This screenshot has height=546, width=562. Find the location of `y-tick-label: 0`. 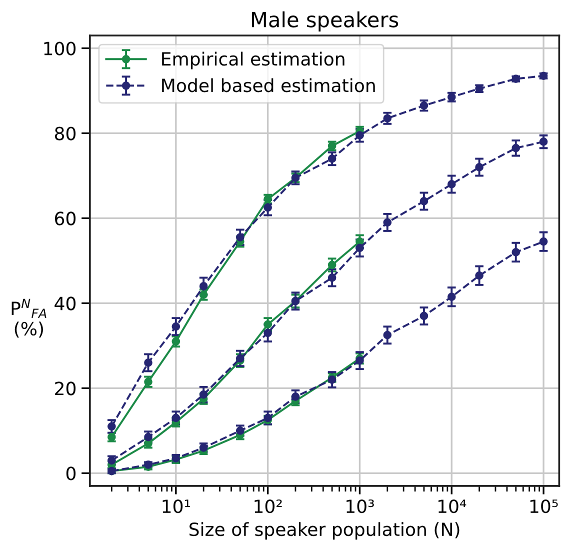

y-tick-label: 0 is located at coordinates (71, 473).